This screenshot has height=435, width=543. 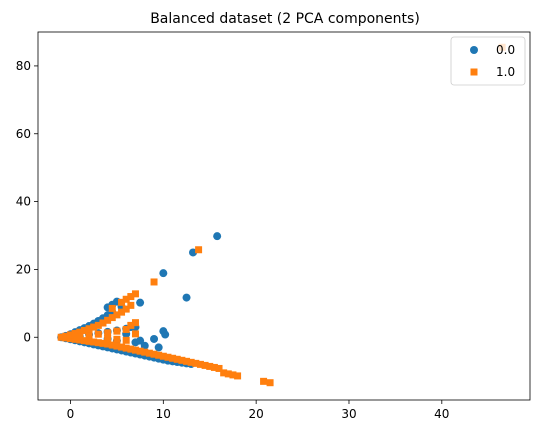 What do you see at coordinates (505, 50) in the screenshot?
I see `legend-label: 0.0` at bounding box center [505, 50].